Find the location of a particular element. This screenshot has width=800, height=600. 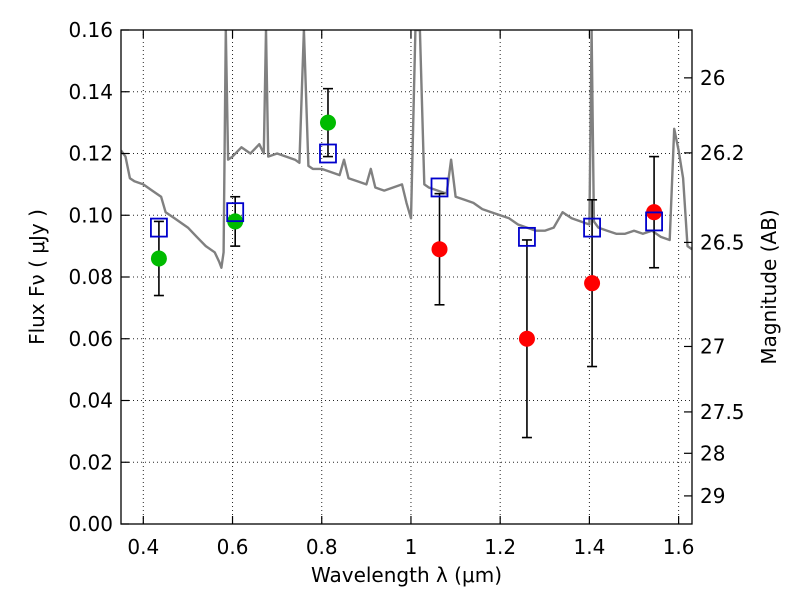

x-tick-label: 0.4 is located at coordinates (143, 547).